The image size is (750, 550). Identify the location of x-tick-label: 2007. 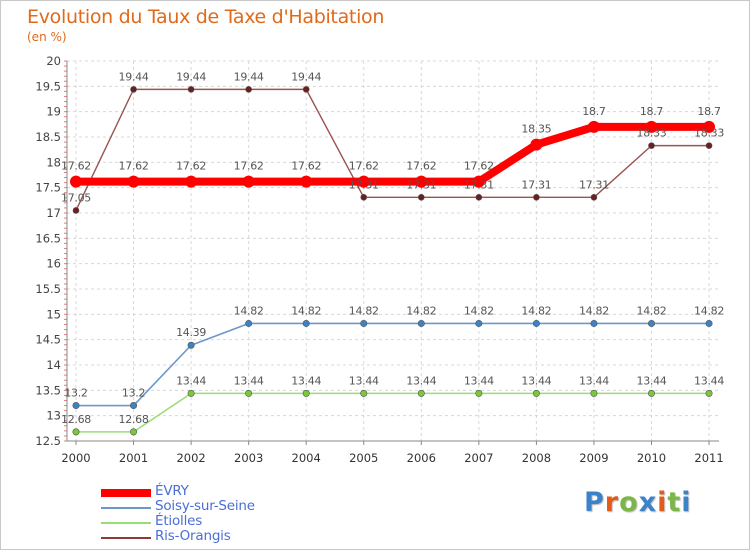
(478, 458).